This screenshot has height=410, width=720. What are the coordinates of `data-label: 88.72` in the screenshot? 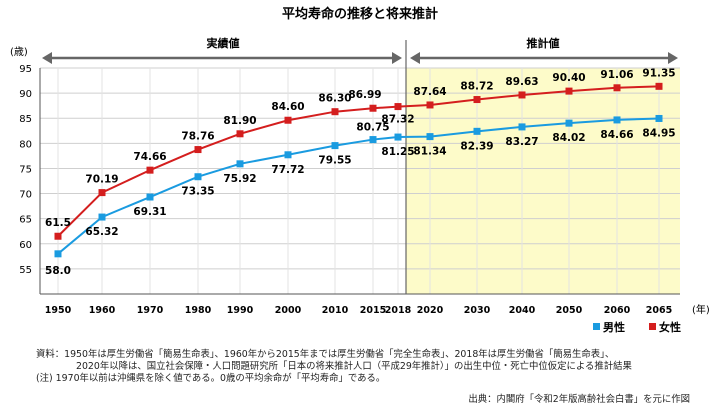 It's located at (476, 87).